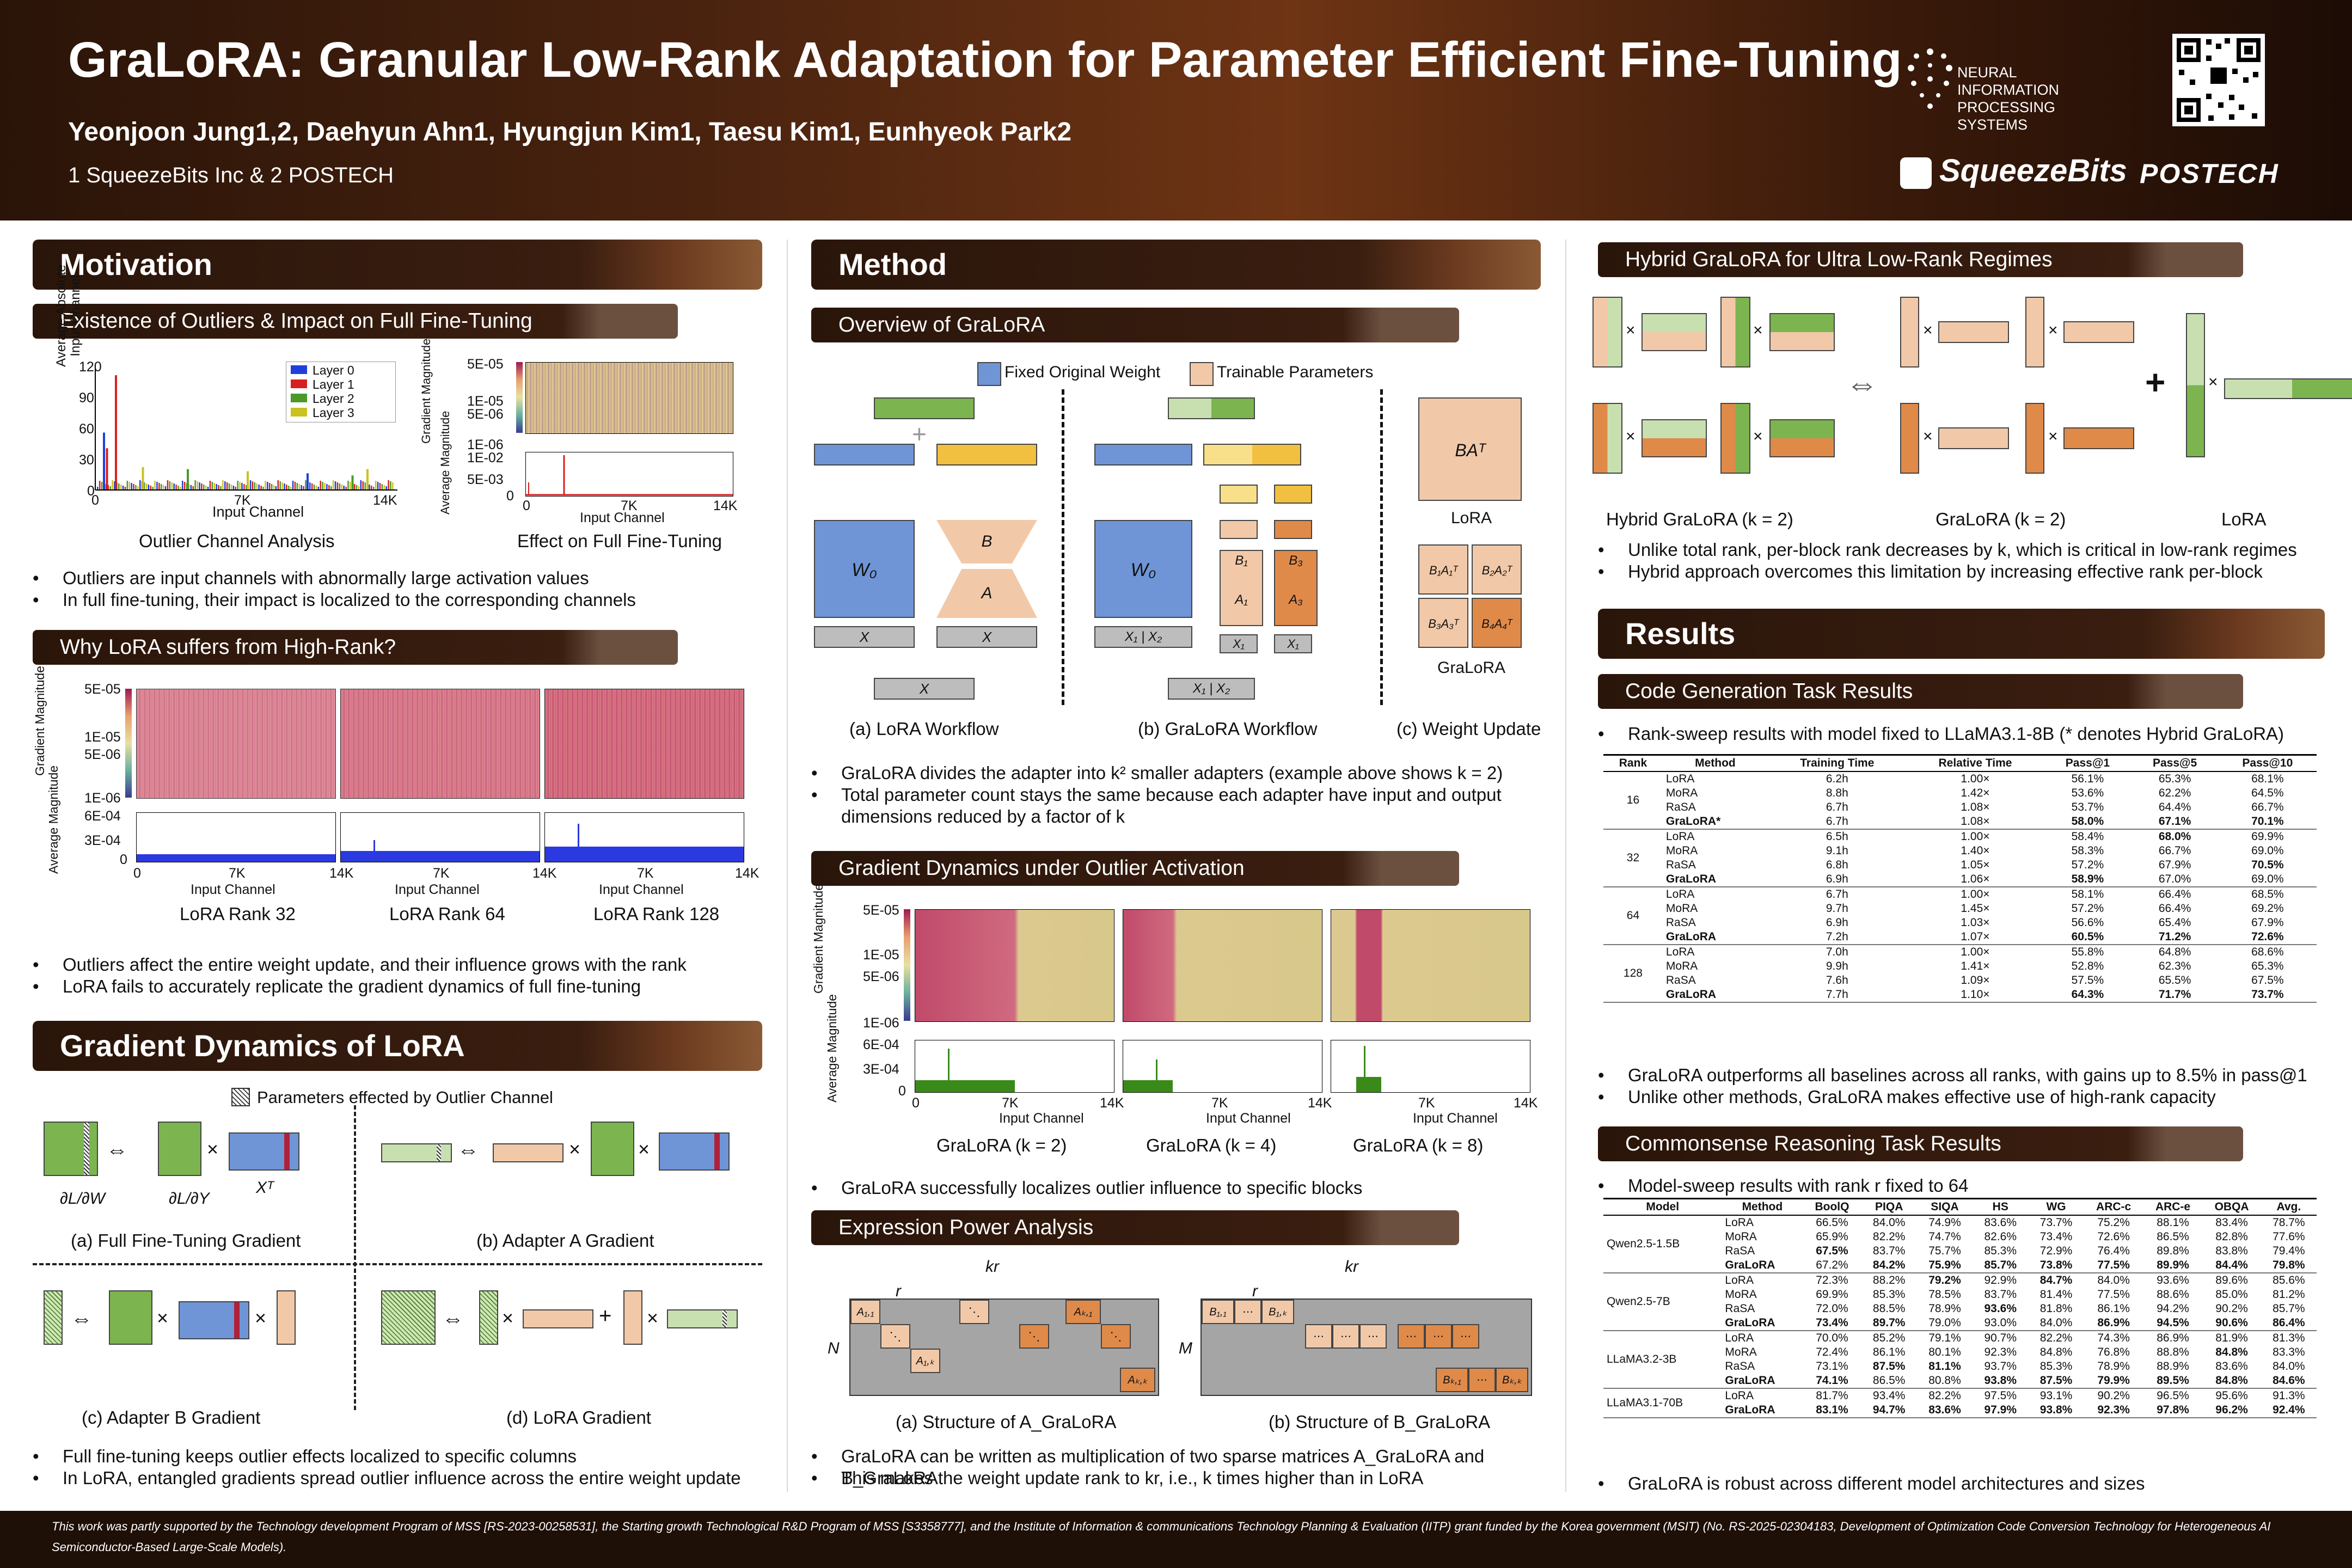 Image resolution: width=2352 pixels, height=1568 pixels. Describe the element at coordinates (1889, 1410) in the screenshot. I see `table-cell: 94.7%` at that location.